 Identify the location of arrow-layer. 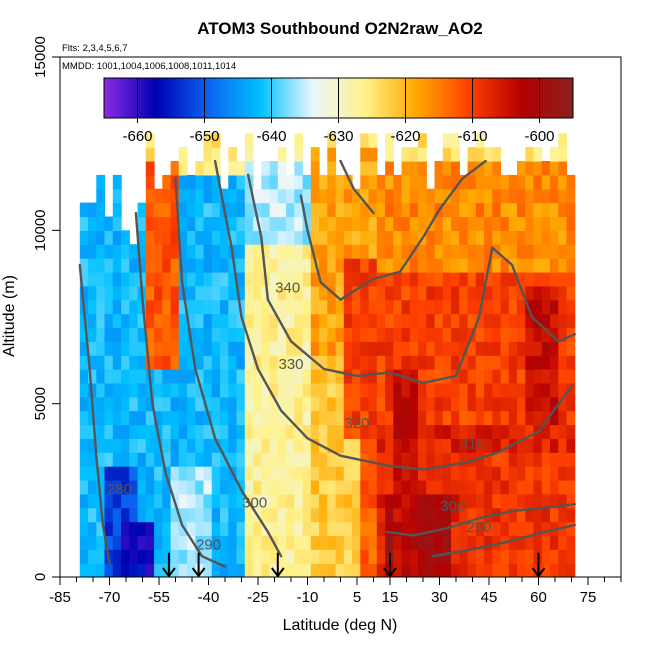
(354, 564).